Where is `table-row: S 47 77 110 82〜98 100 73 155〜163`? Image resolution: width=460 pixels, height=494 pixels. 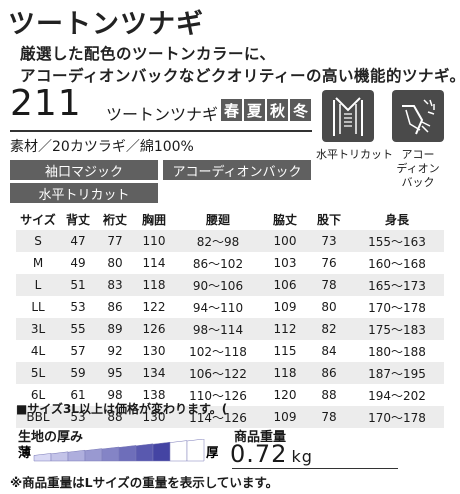 table-row: S 47 77 110 82〜98 100 73 155〜163 is located at coordinates (230, 241).